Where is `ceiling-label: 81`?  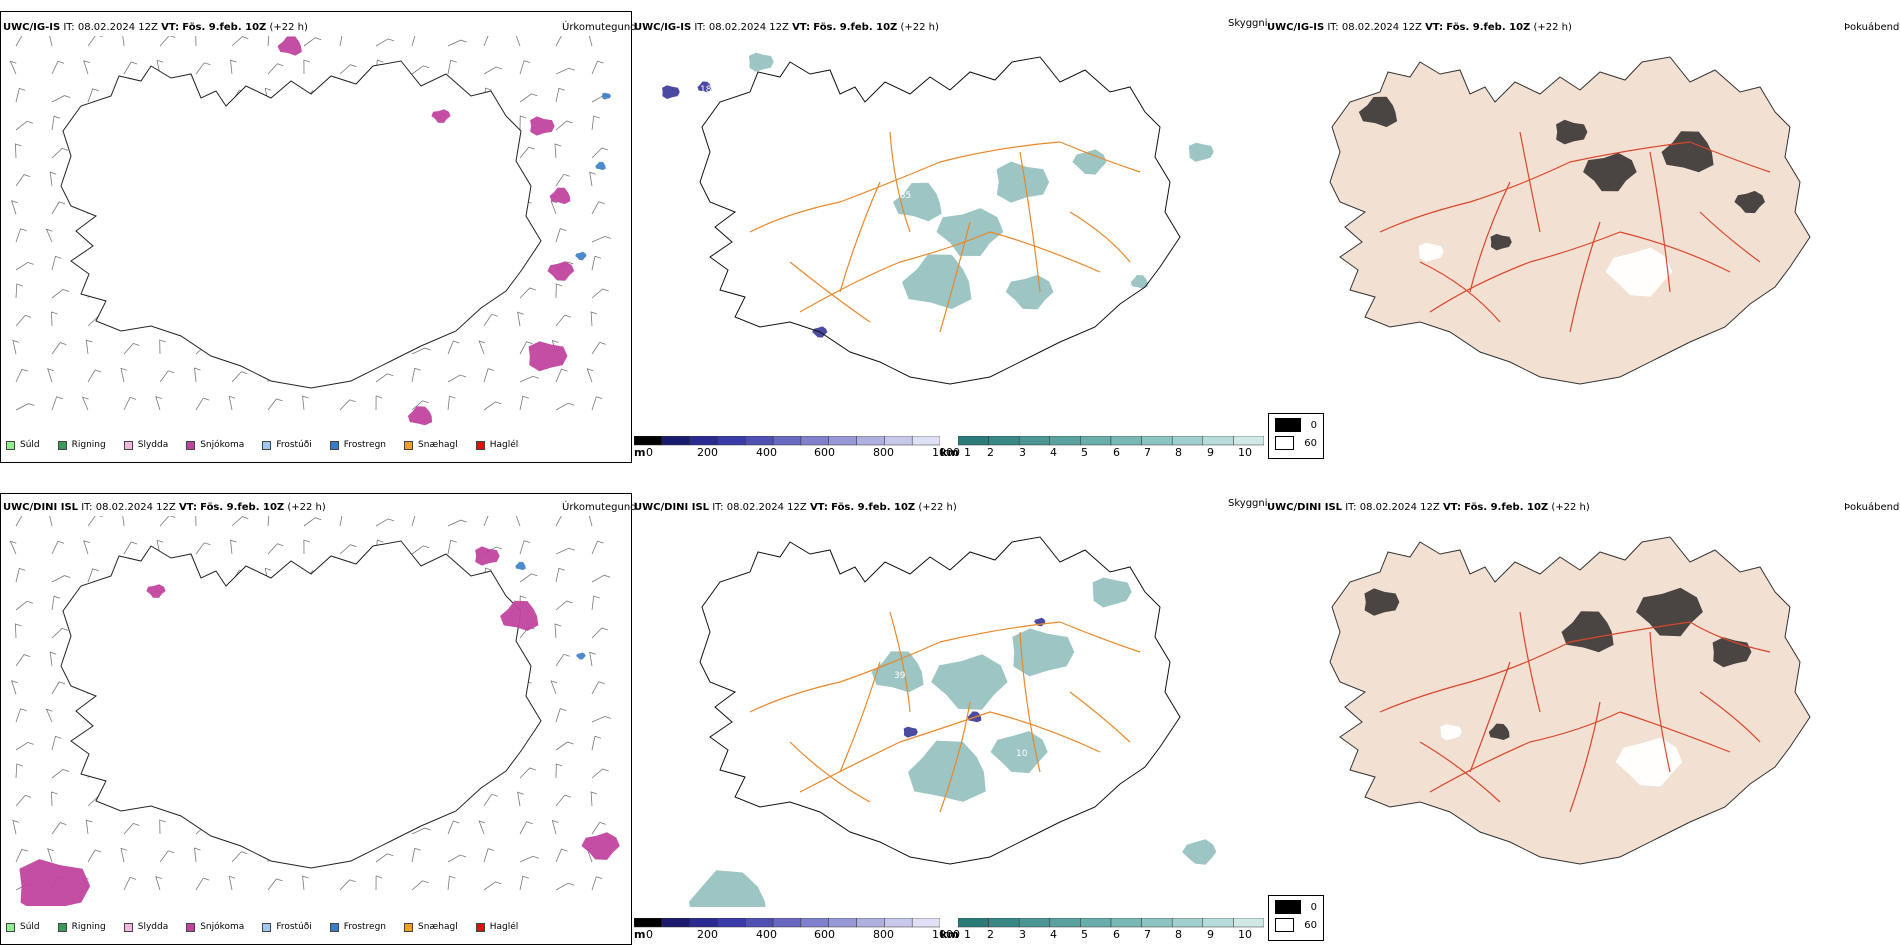
ceiling-label: 81 is located at coordinates (924, 701).